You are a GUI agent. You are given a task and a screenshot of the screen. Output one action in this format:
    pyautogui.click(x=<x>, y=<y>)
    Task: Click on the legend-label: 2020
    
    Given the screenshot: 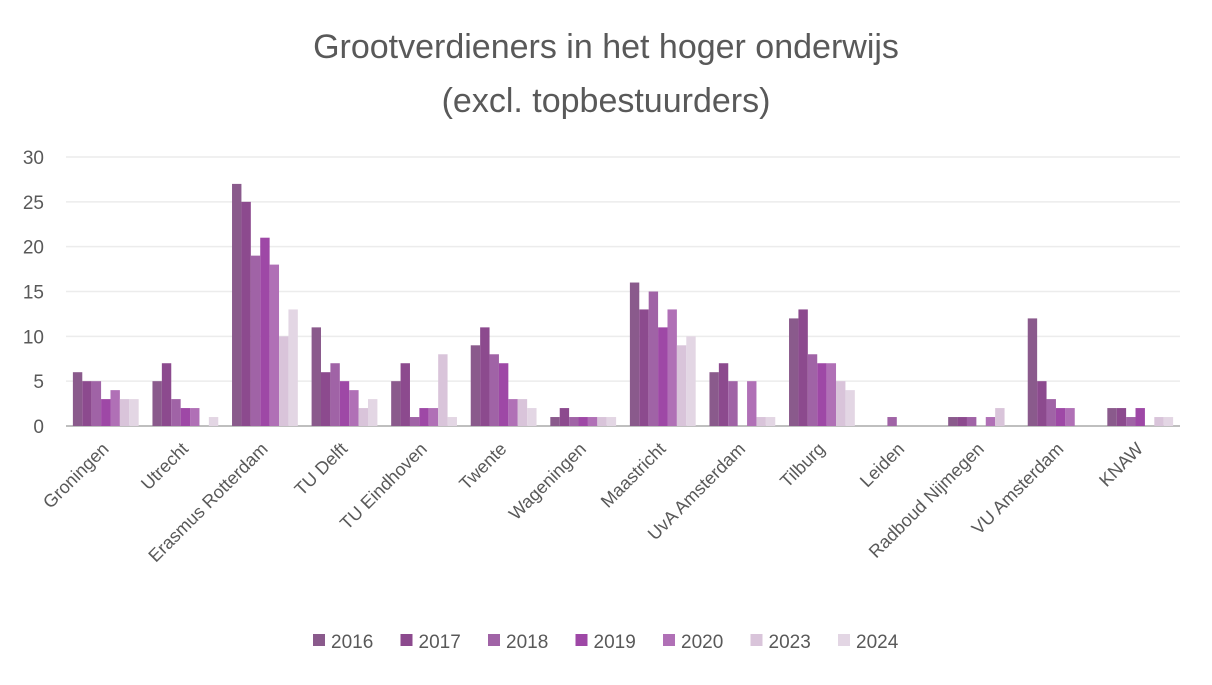 What is the action you would take?
    pyautogui.click(x=702, y=642)
    